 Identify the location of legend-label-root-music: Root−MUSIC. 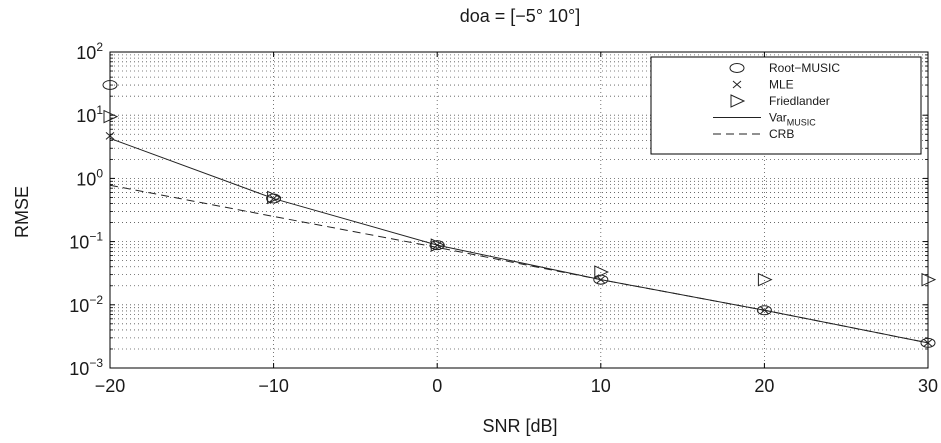
(804, 68).